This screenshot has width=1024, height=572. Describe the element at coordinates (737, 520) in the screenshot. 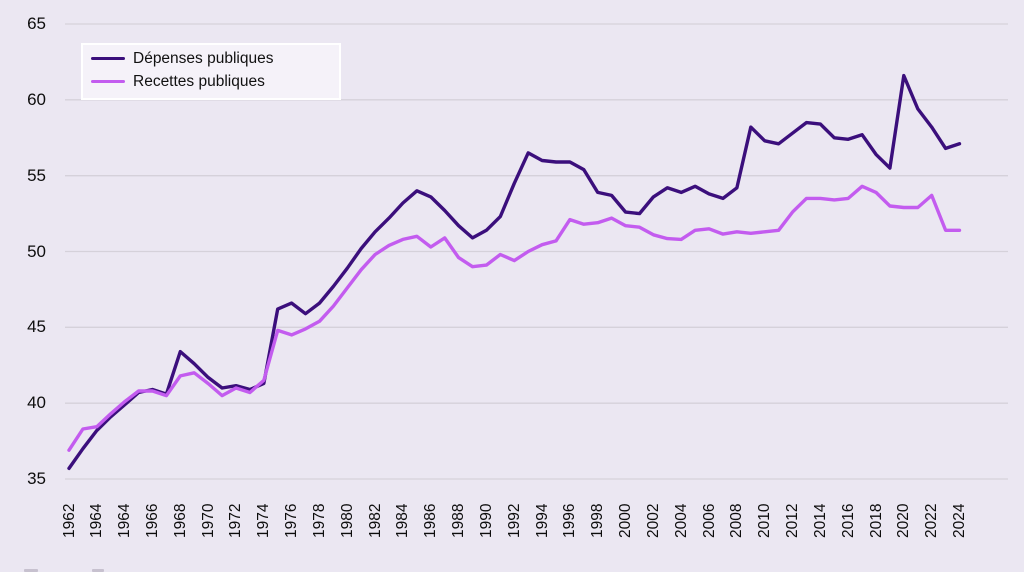

I see `x-tick-label-24-2008: 2008` at that location.